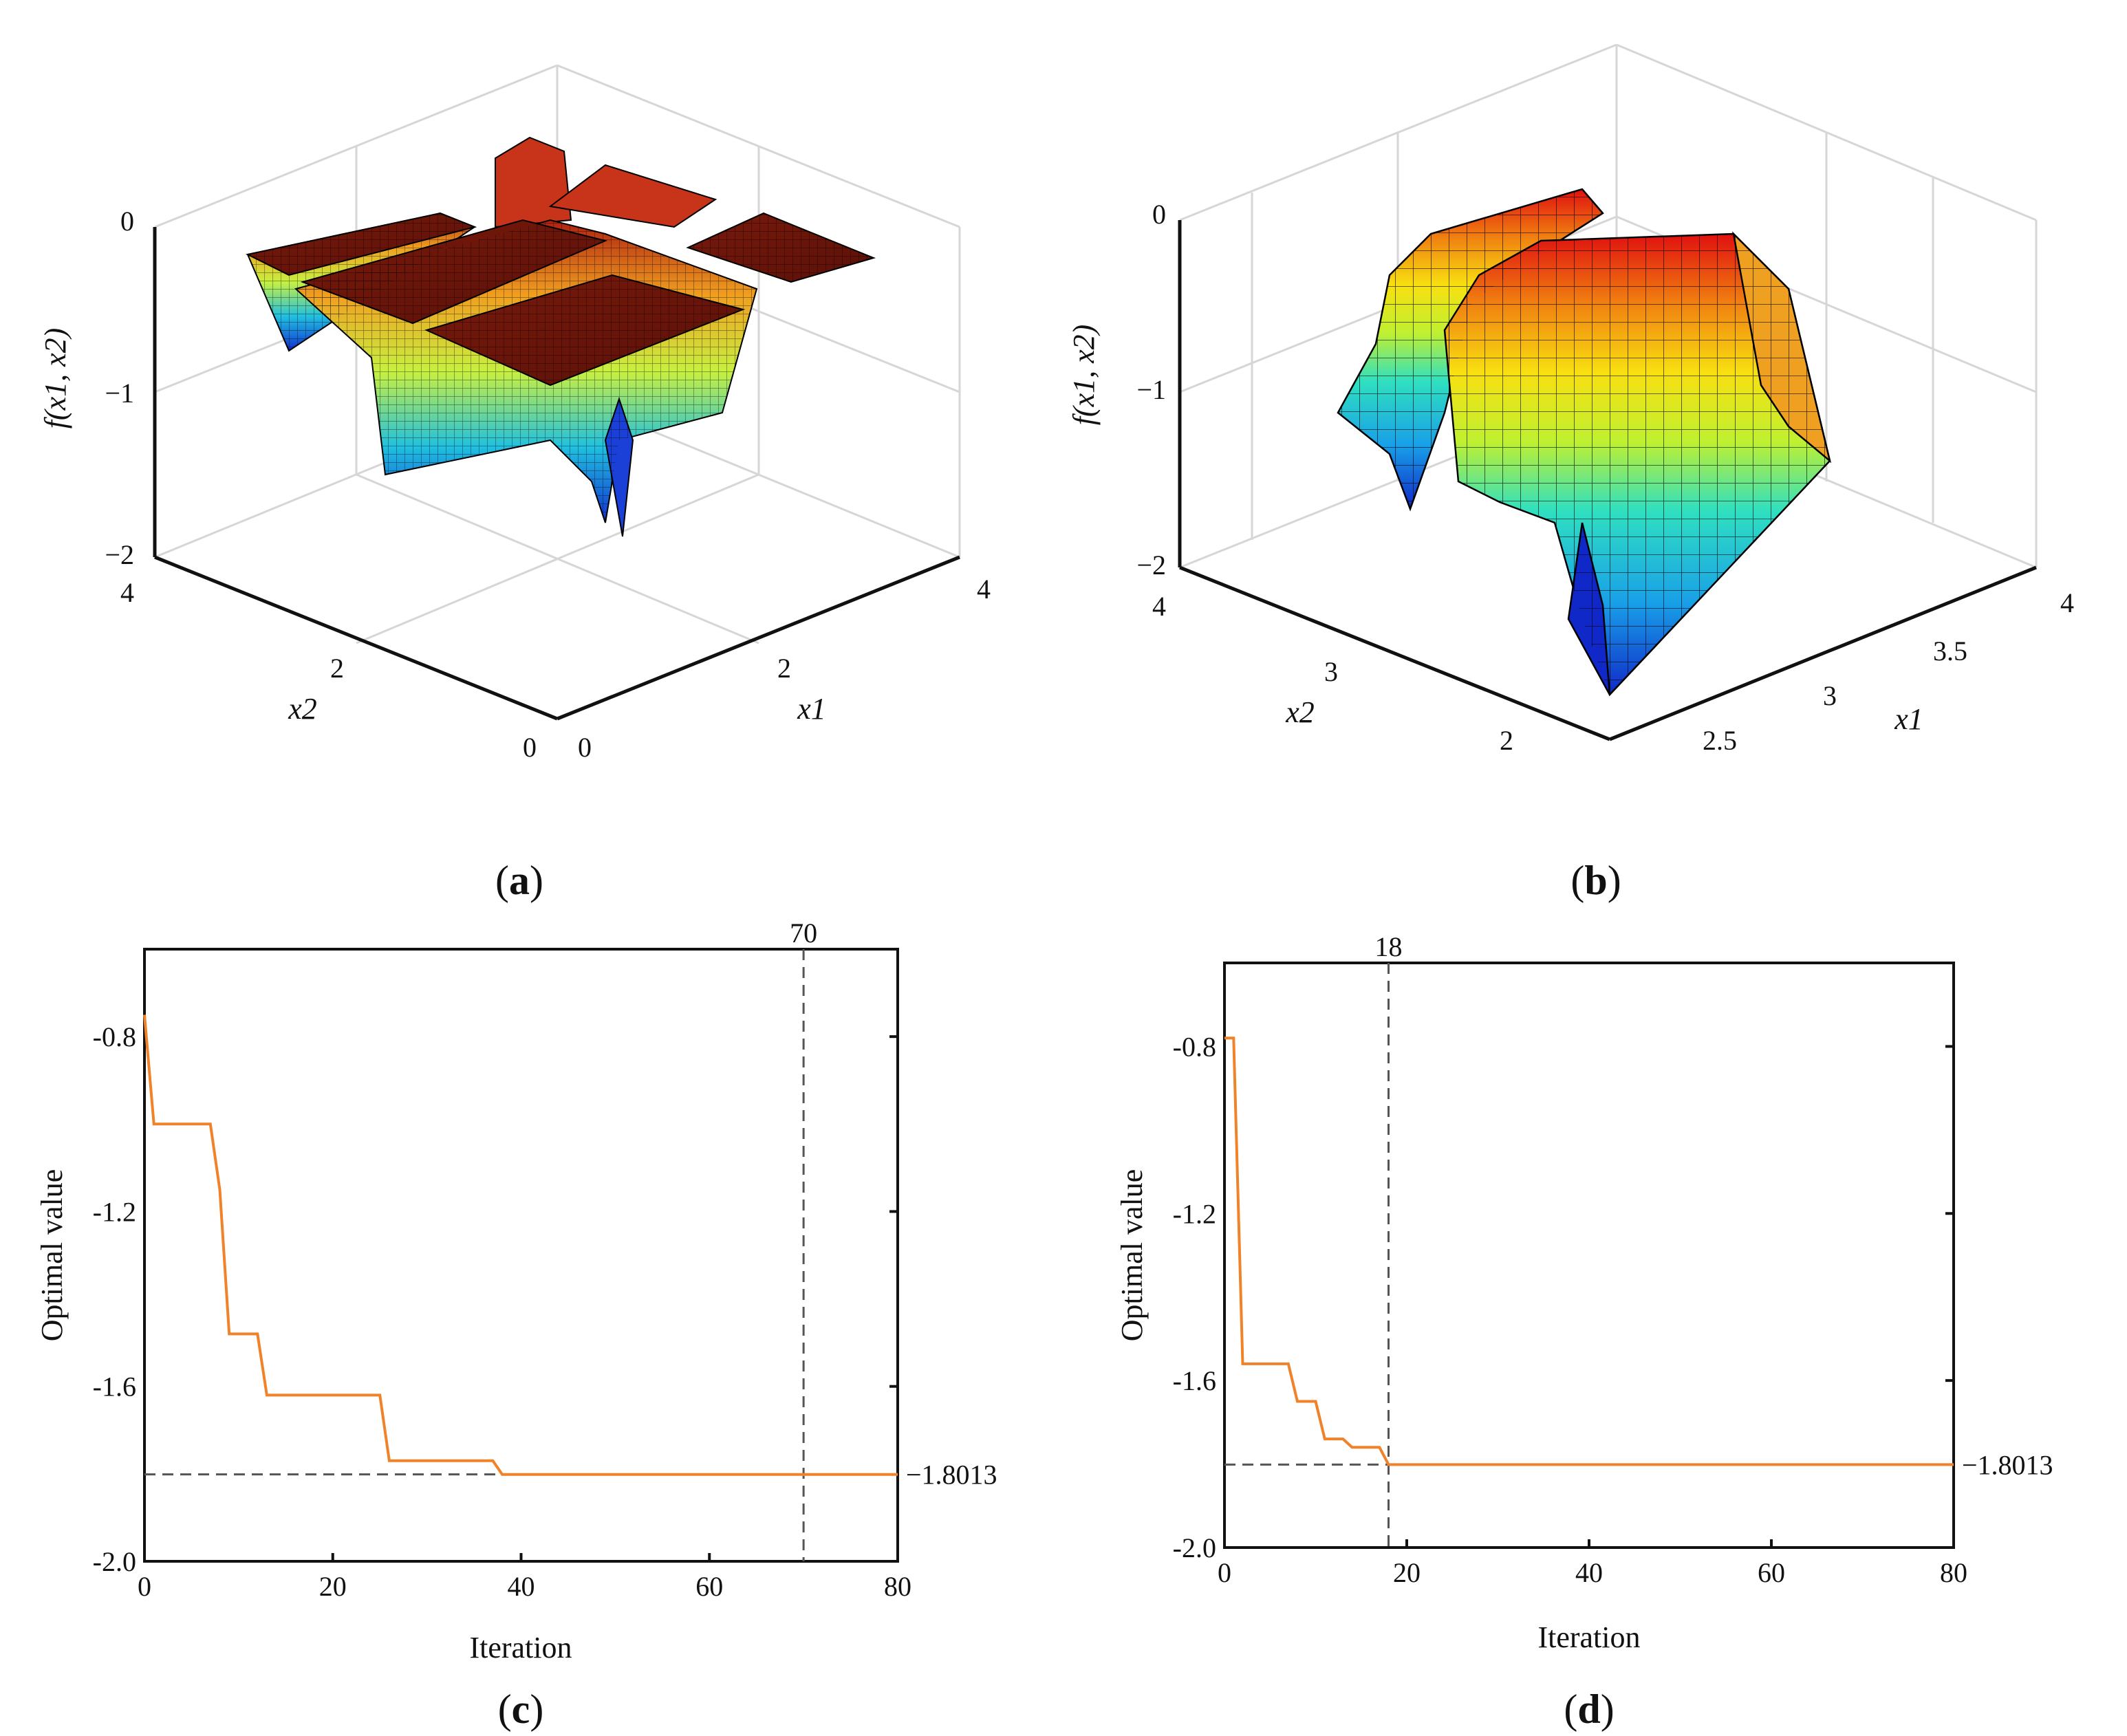 This screenshot has height=1736, width=2127. I want to click on panel-c-x-ticks: 0 20 40 60 80, so click(524, 1577).